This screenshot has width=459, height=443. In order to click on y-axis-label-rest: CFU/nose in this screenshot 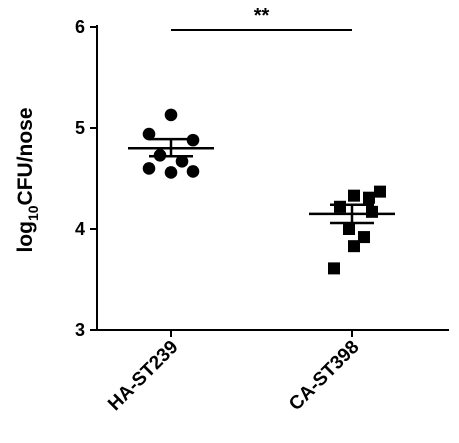, I will do `click(25, 156)`.